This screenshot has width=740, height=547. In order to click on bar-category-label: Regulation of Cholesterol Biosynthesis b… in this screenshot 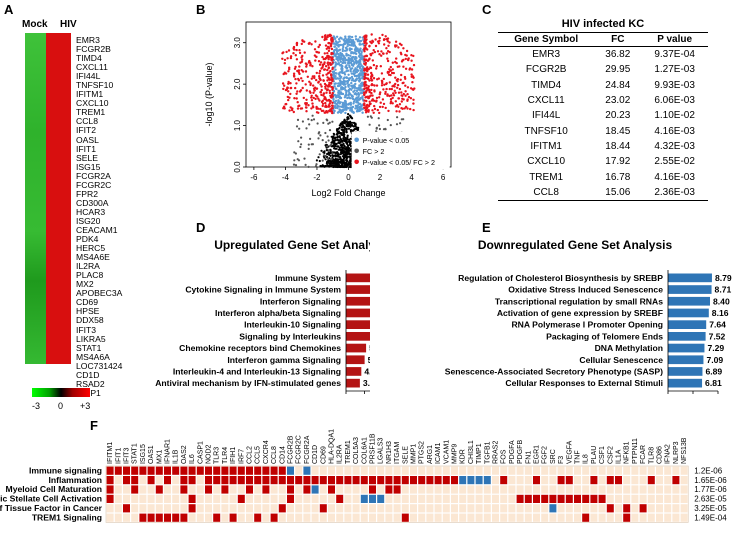, I will do `click(560, 278)`.